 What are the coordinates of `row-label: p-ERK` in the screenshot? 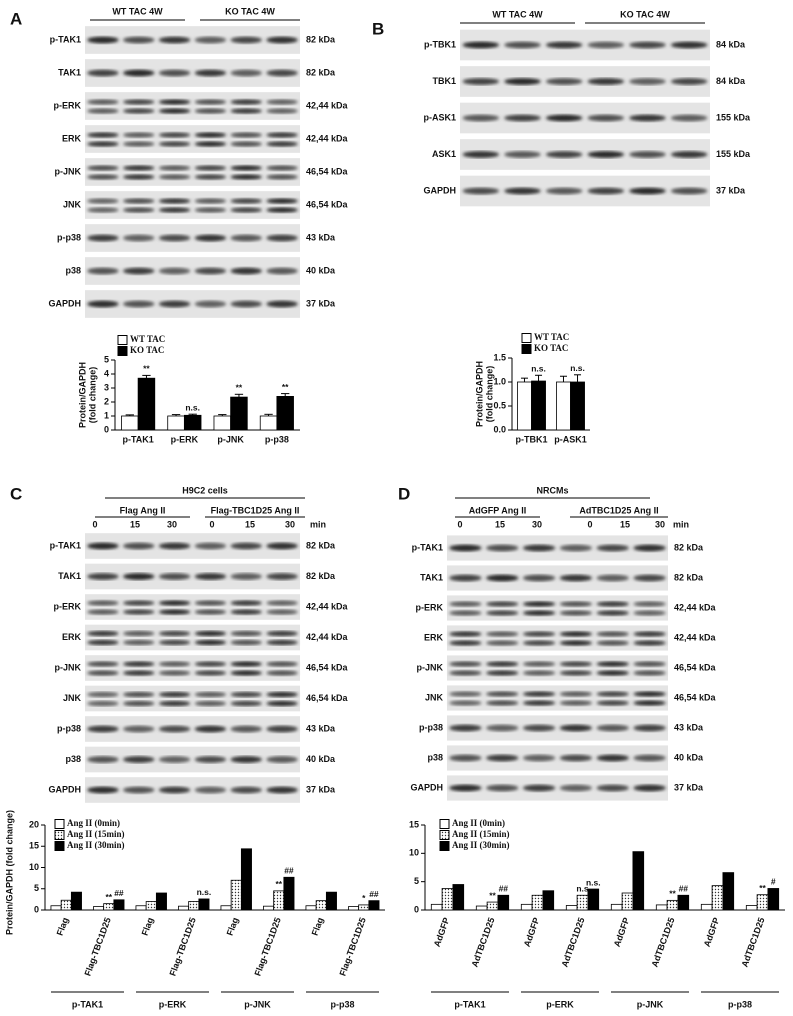 It's located at (430, 607).